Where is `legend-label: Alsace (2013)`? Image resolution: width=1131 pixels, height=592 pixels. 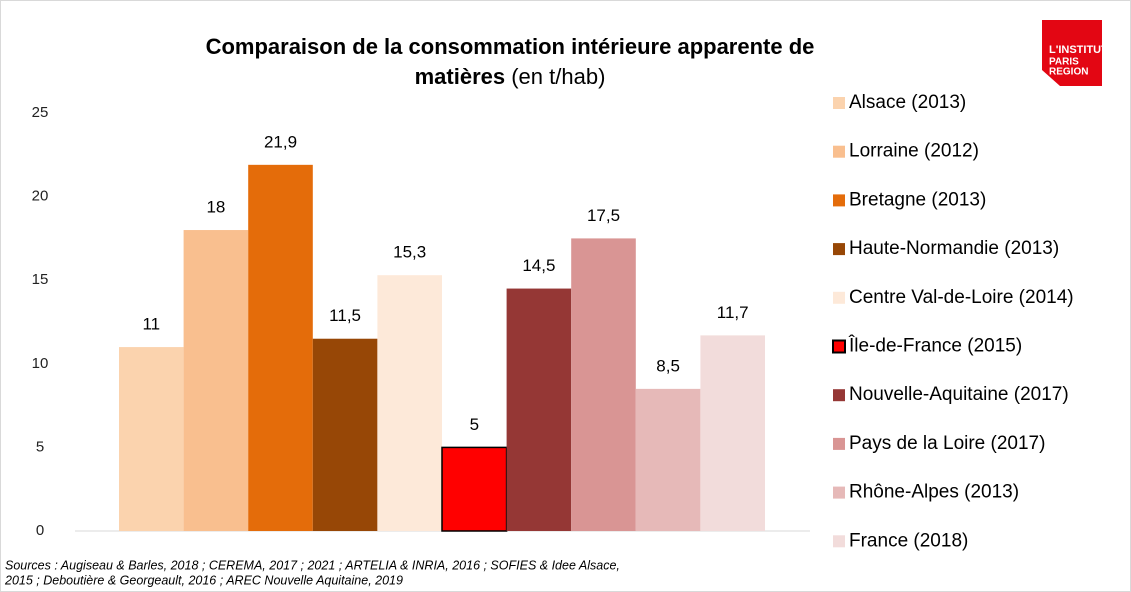
legend-label: Alsace (2013) is located at coordinates (907, 102).